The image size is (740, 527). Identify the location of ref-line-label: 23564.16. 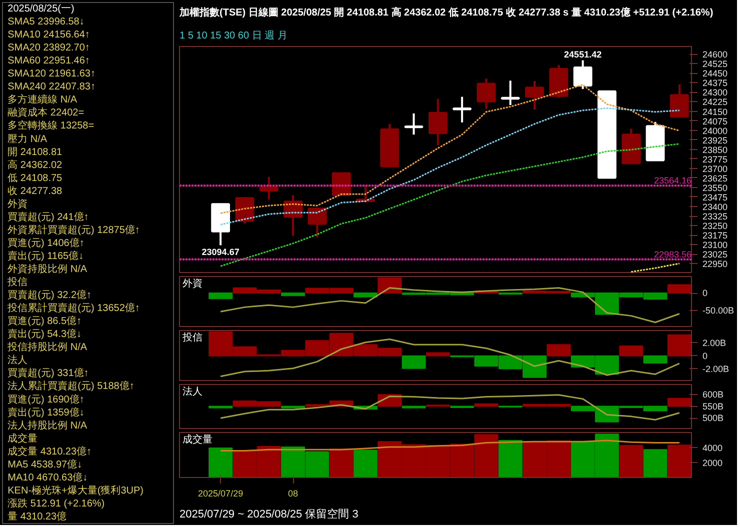
(673, 181).